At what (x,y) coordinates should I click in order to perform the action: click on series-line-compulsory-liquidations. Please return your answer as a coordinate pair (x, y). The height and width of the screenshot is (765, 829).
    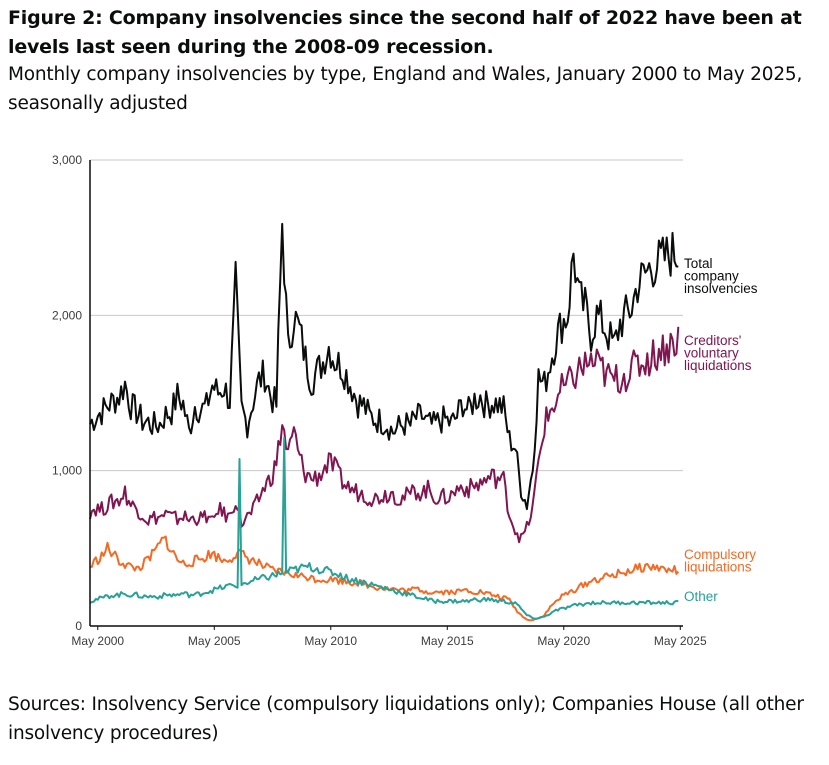
    Looking at the image, I should click on (384, 578).